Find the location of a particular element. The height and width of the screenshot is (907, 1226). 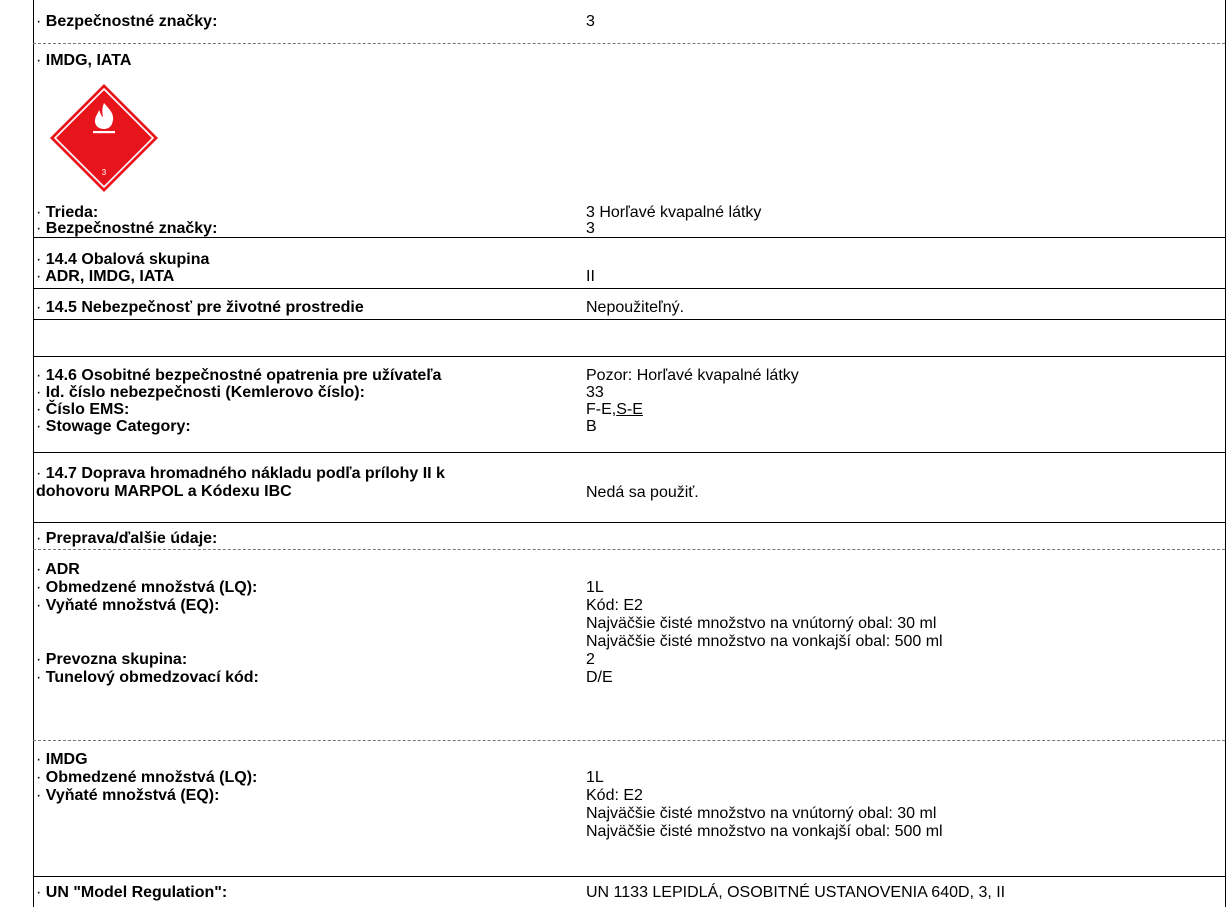

label-text: Stowage Category: is located at coordinates (118, 426).